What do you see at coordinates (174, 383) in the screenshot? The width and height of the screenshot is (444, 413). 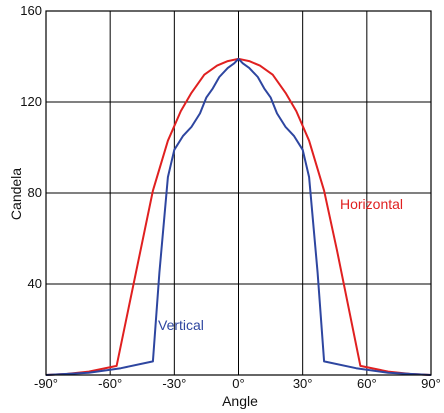 I see `x-tick-label: -30°` at bounding box center [174, 383].